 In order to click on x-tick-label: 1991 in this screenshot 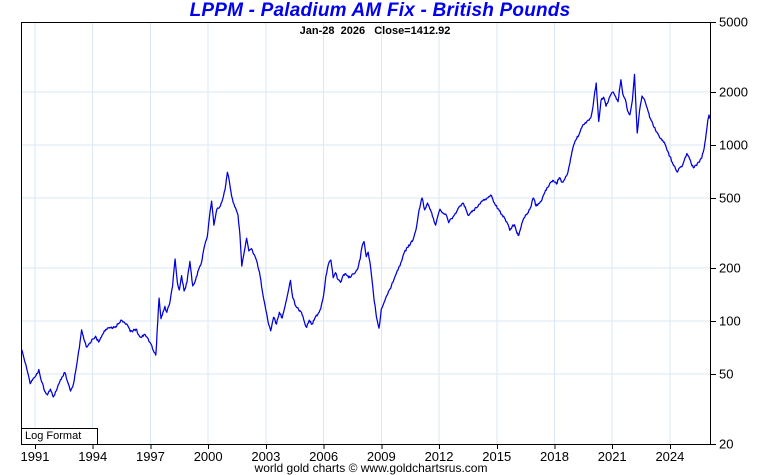, I will do `click(35, 456)`.